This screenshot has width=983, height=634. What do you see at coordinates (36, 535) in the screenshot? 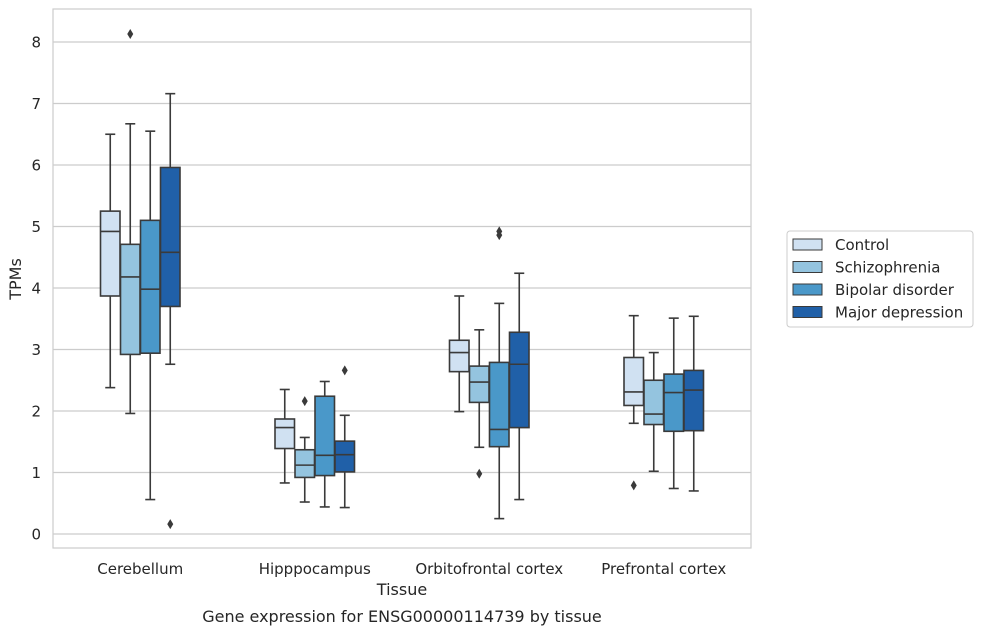
I see `y-tick-label: 0` at bounding box center [36, 535].